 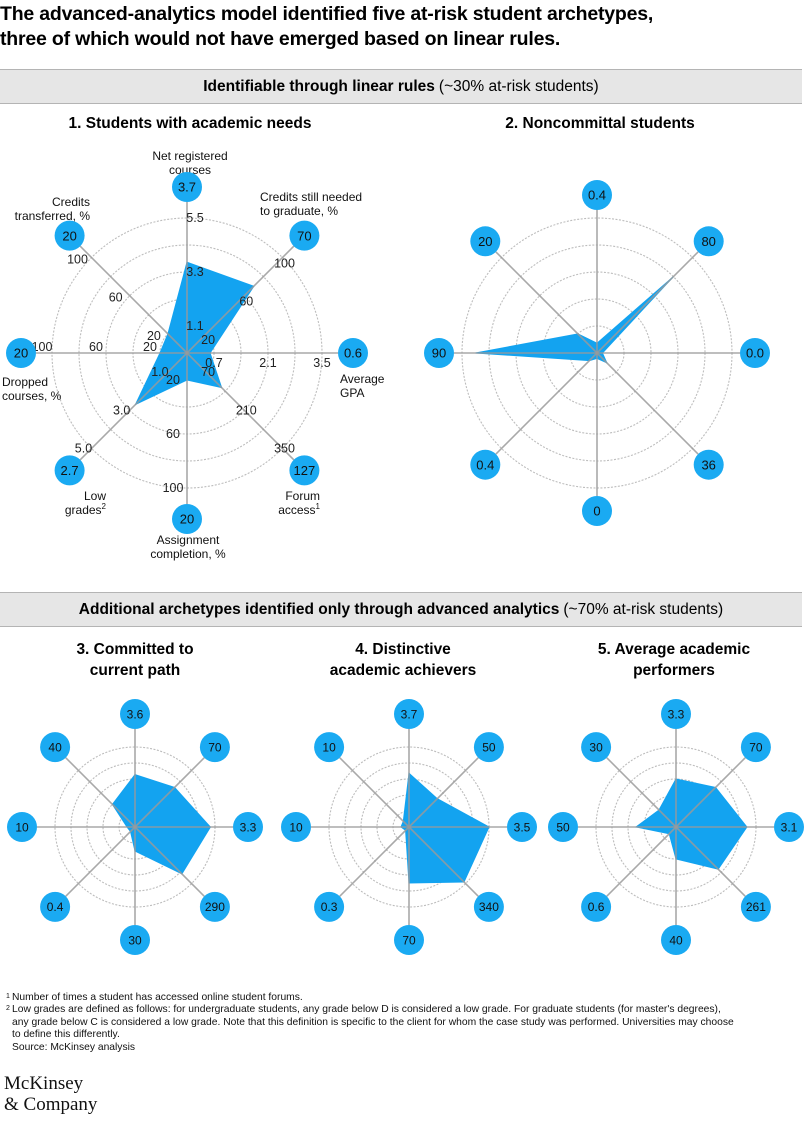 I want to click on chart5-value-label-2: 3.1, so click(x=789, y=827).